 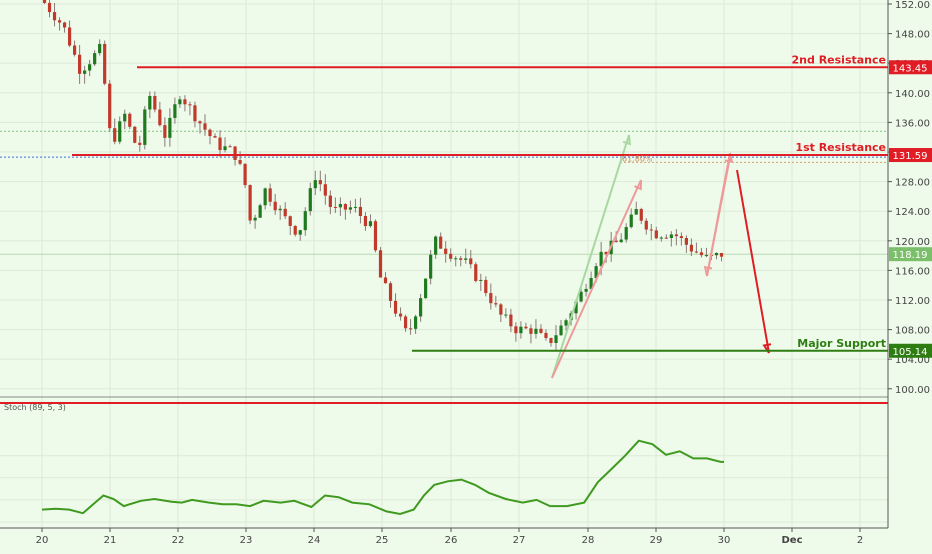 I want to click on price-tick-label: 136.00, so click(x=912, y=123).